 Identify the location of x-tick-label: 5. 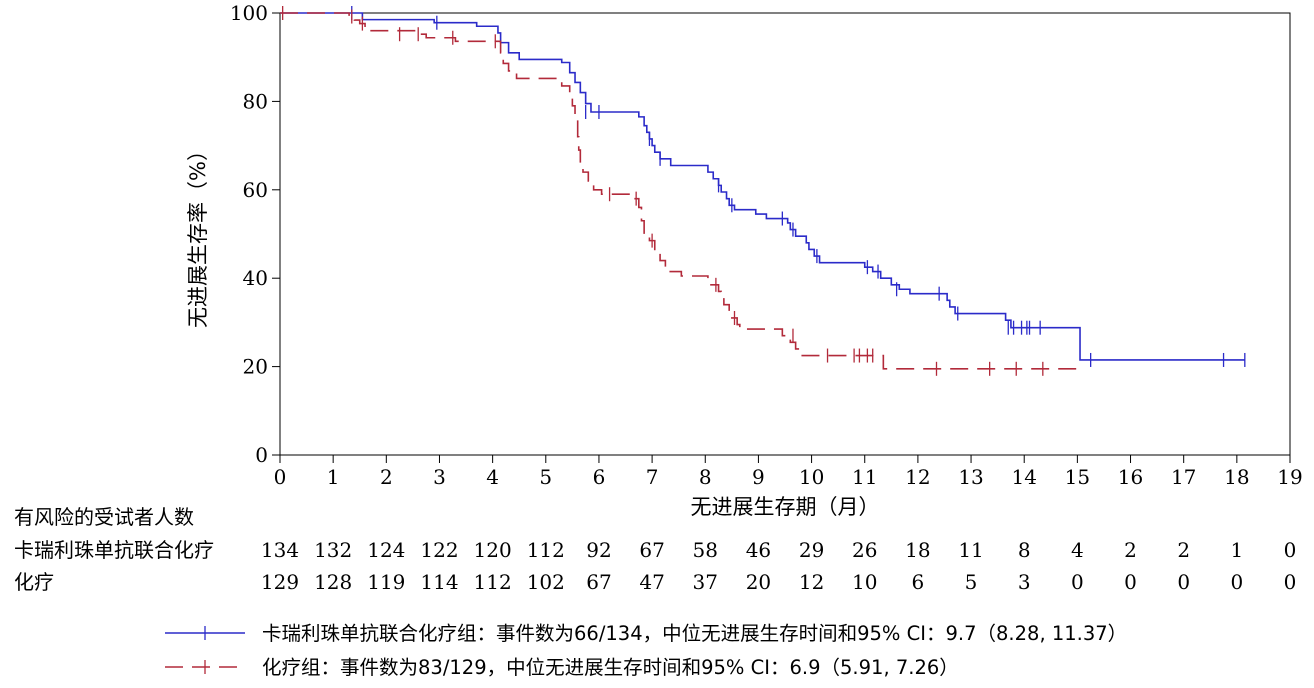
(545, 477).